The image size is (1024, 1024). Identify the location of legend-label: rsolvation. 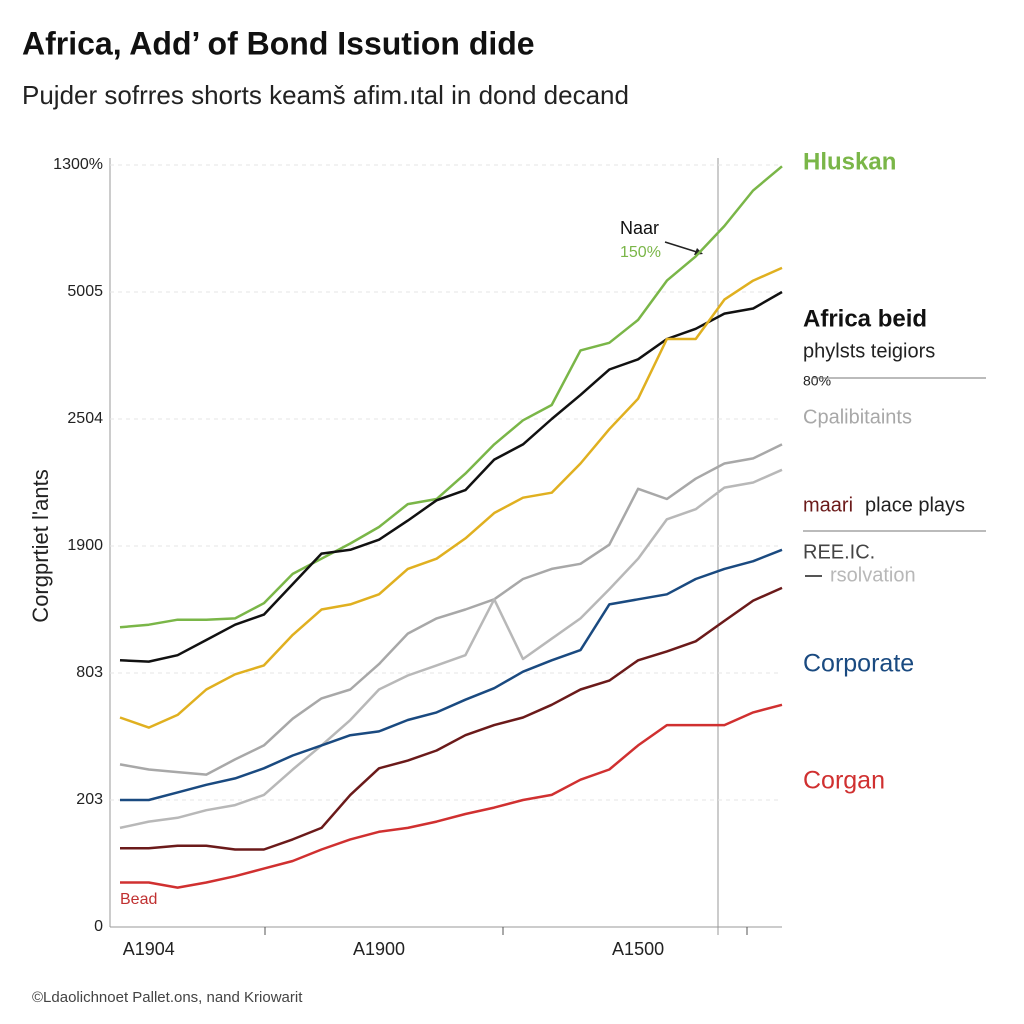
(873, 575).